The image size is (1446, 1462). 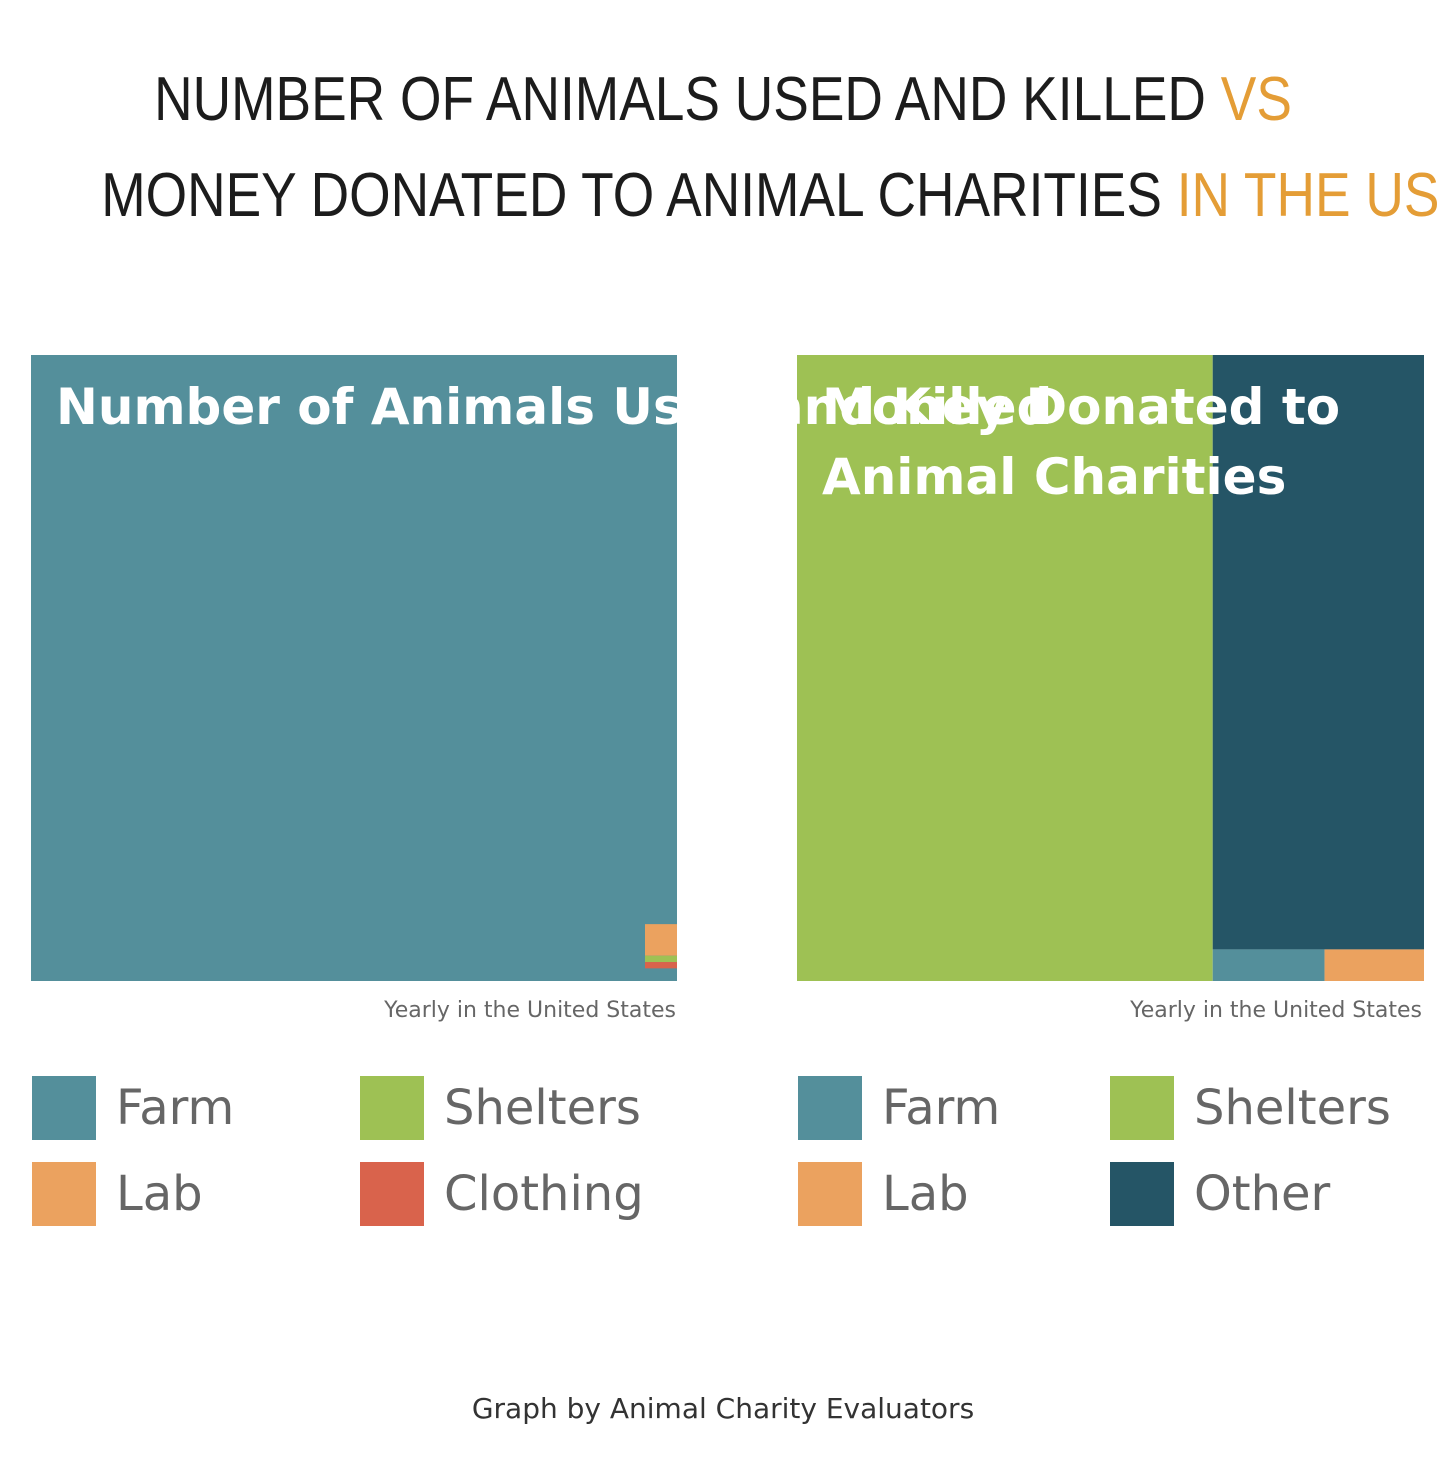 I want to click on footer-credit: Graph by Animal Charity Evaluators, so click(x=723, y=1408).